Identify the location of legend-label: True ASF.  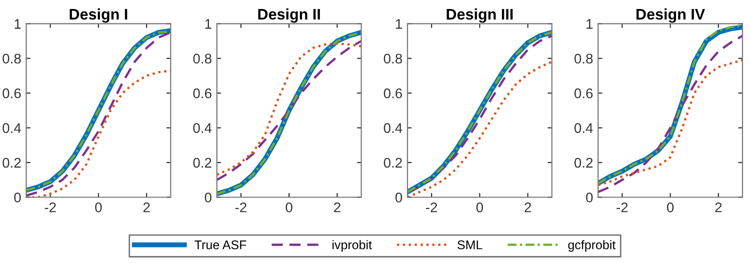
(220, 245).